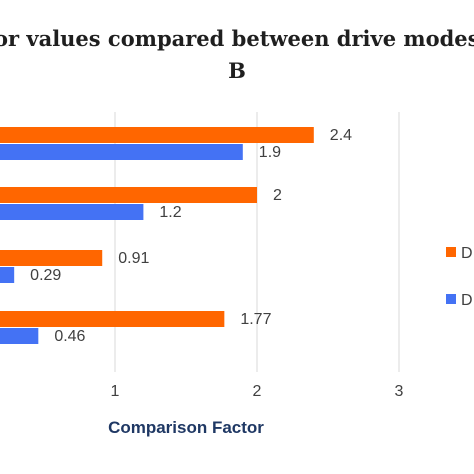  I want to click on x-axis-ticks: 1 2 3, so click(257, 391).